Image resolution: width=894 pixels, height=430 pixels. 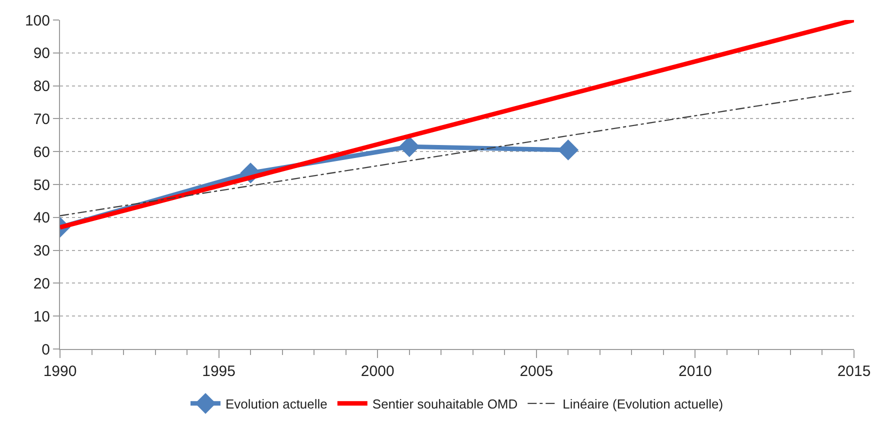 What do you see at coordinates (377, 371) in the screenshot?
I see `x-tick-label: 2000` at bounding box center [377, 371].